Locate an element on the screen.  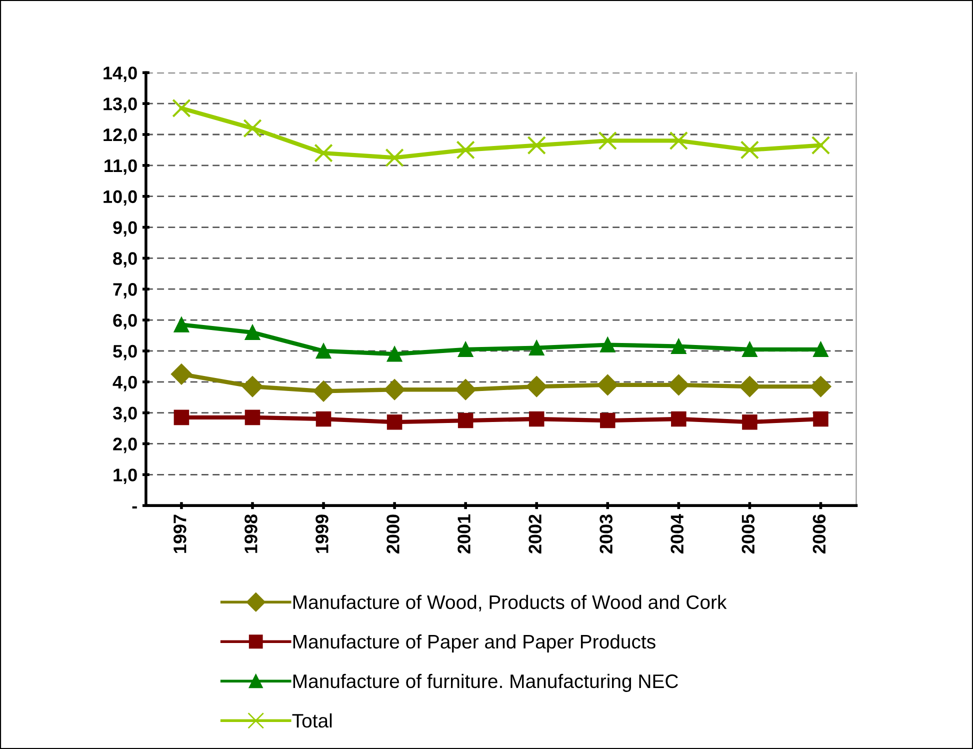
y-tick-label: 14,0 is located at coordinates (120, 74).